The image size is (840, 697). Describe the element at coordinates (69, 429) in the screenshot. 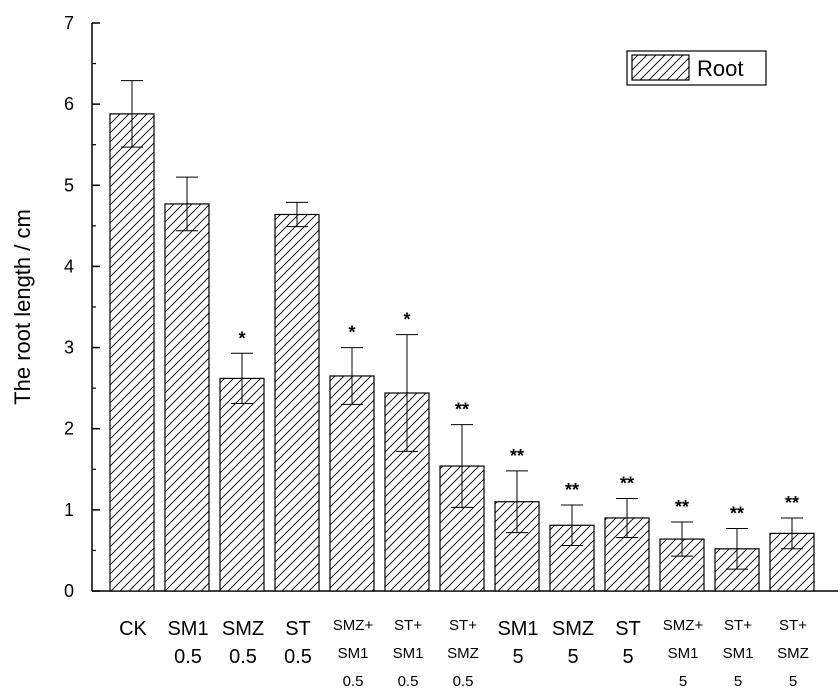

I see `y-tick-label: 2` at that location.